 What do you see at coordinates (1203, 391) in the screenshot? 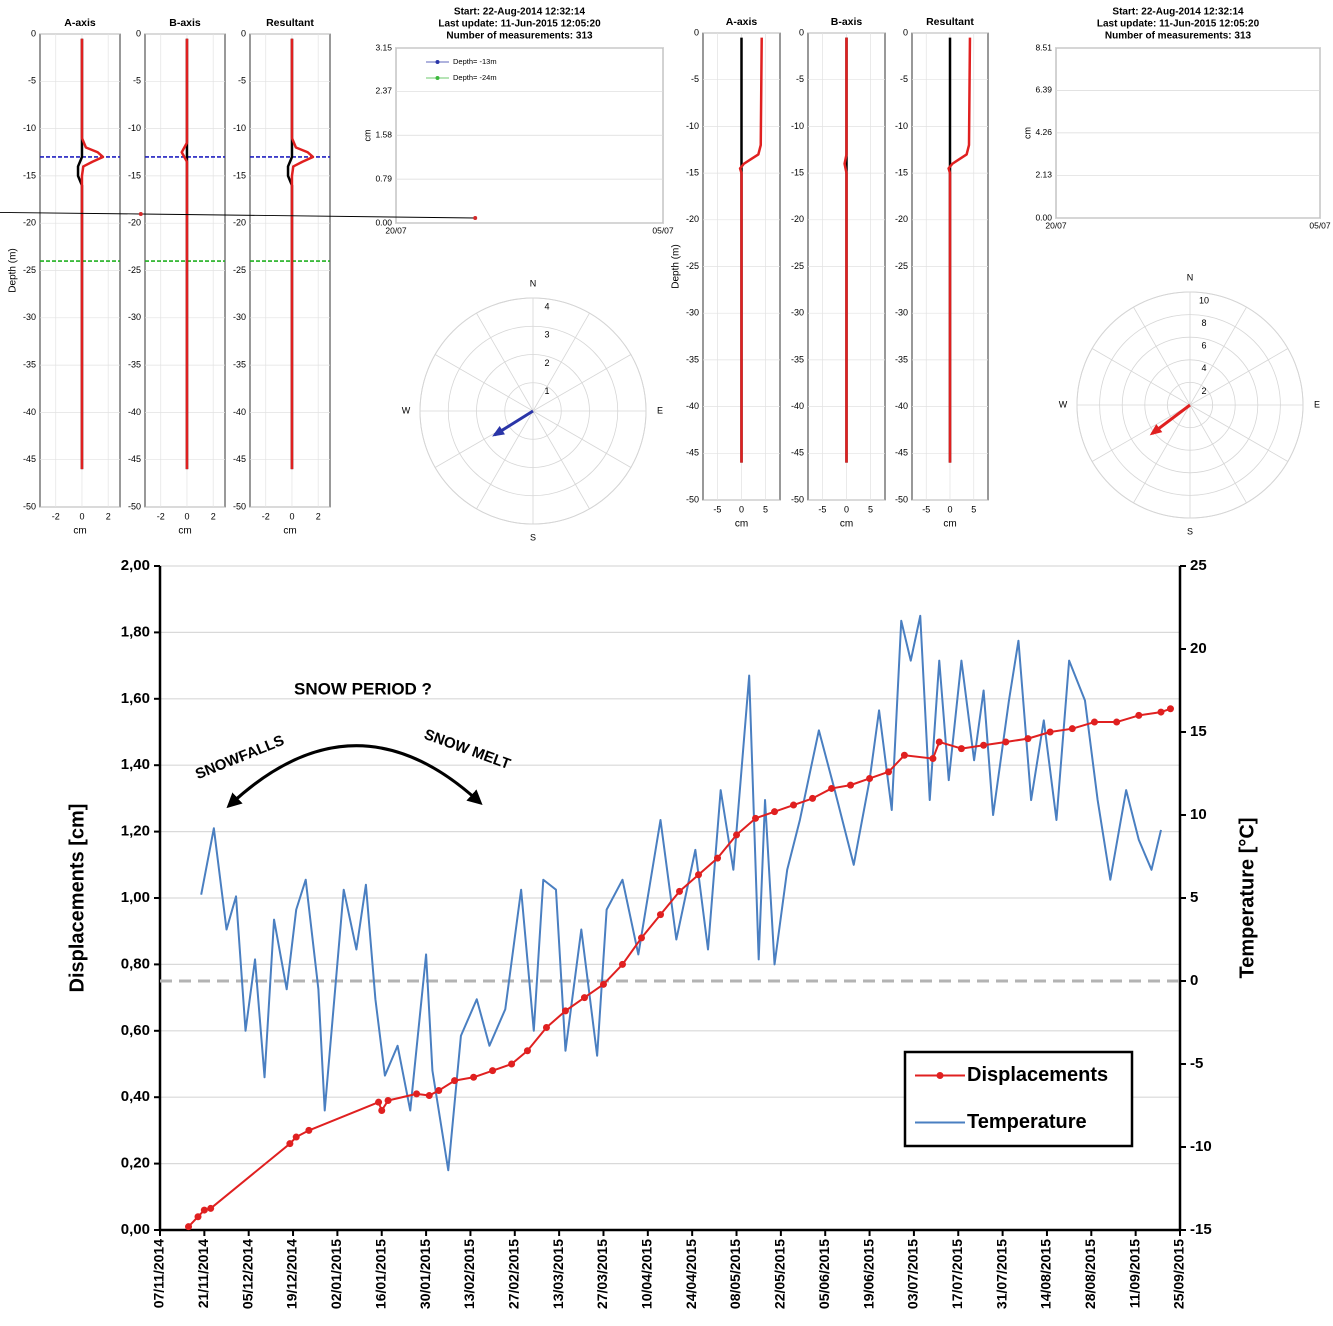
I see `r-tick-label: 2` at bounding box center [1203, 391].